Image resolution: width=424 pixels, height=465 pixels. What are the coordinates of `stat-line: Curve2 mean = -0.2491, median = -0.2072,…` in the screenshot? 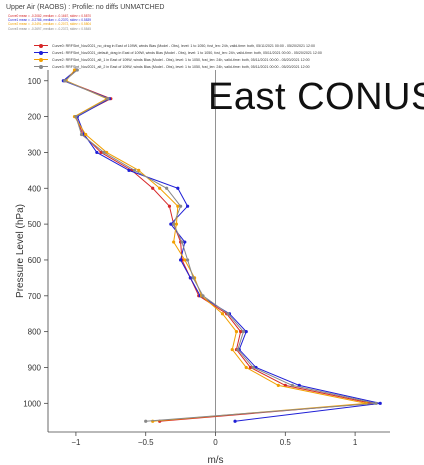 It's located at (50, 24).